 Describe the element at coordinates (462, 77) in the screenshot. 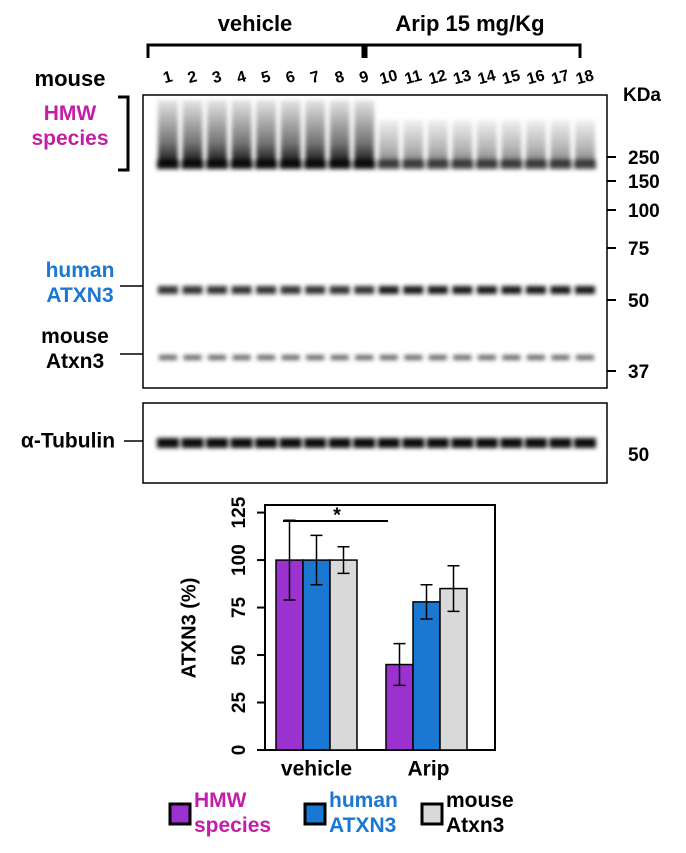

I see `lane-label: 13` at that location.